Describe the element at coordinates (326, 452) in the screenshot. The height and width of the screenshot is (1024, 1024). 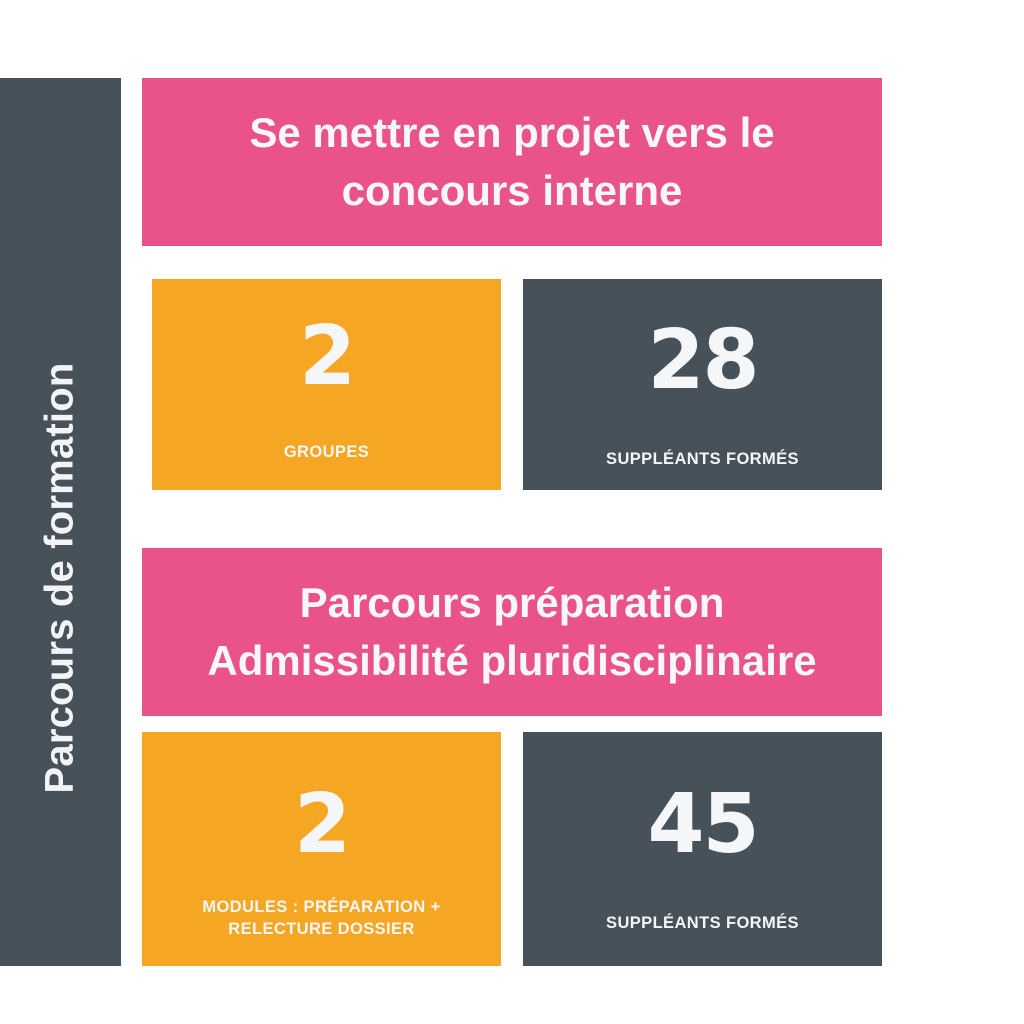
I see `stat-caption: GROUPES` at that location.